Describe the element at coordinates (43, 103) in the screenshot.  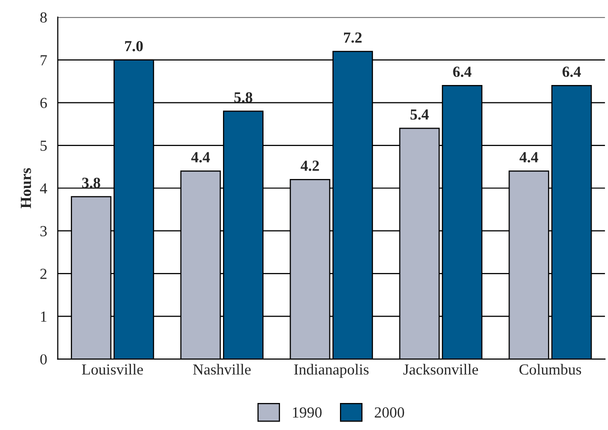
I see `y-tick-label: 6` at that location.